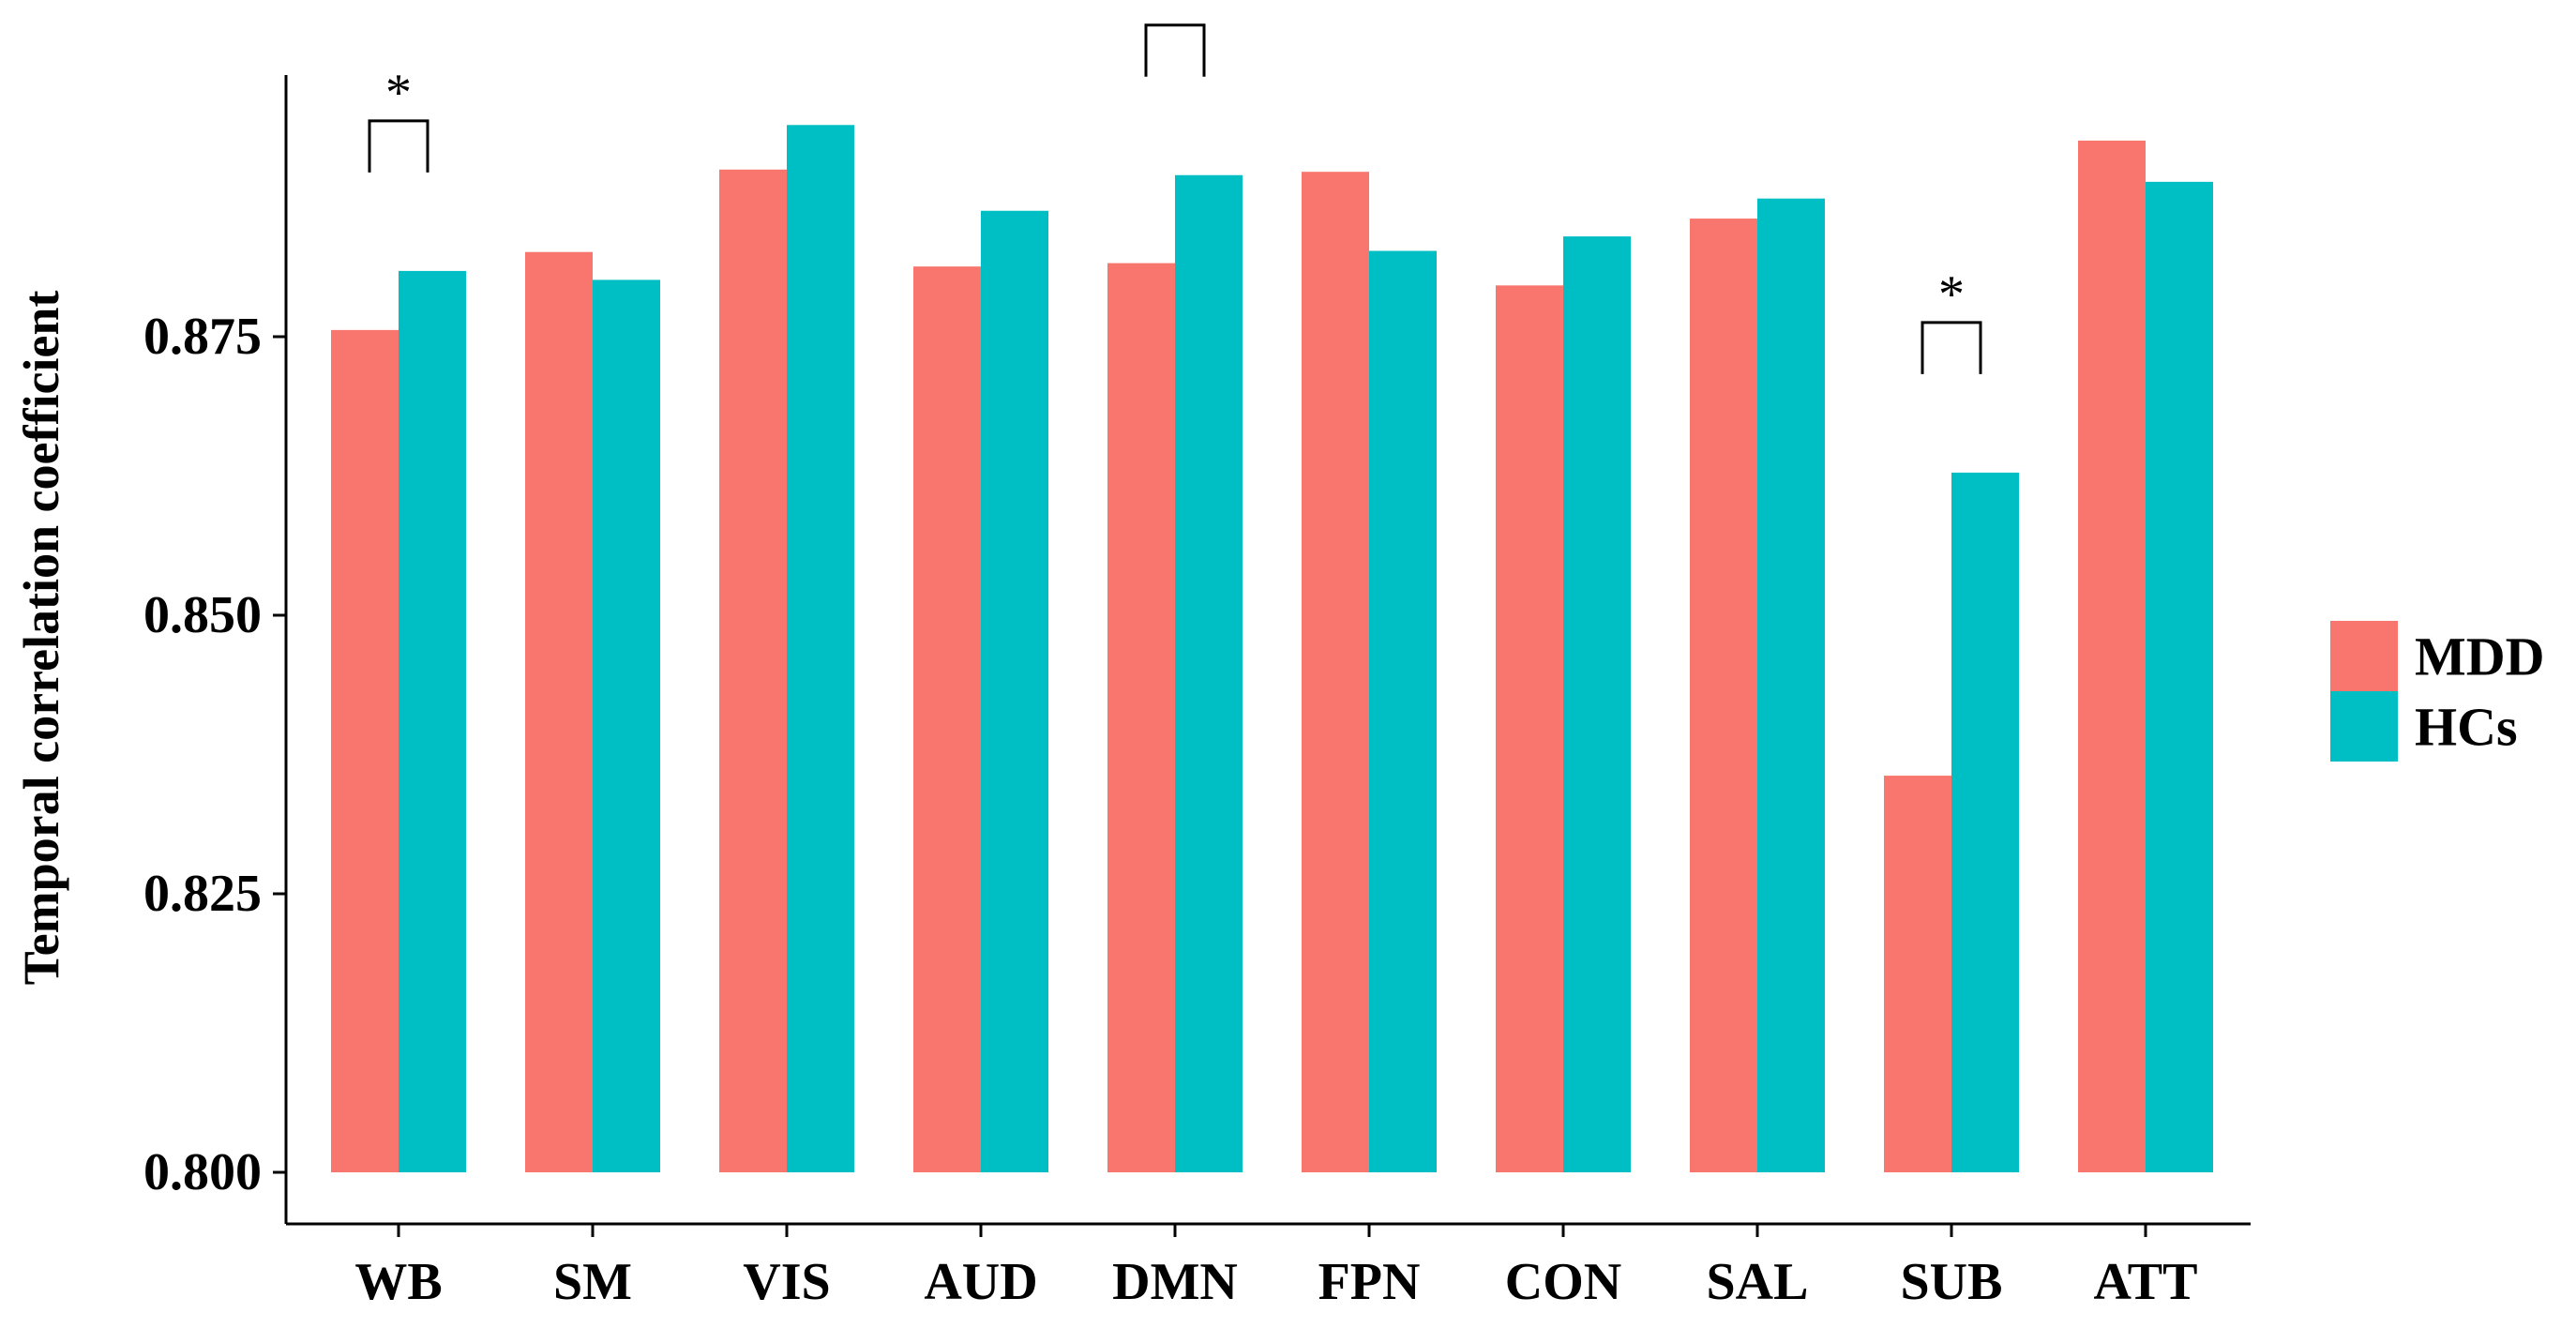  I want to click on bar-hcs-vis, so click(820, 648).